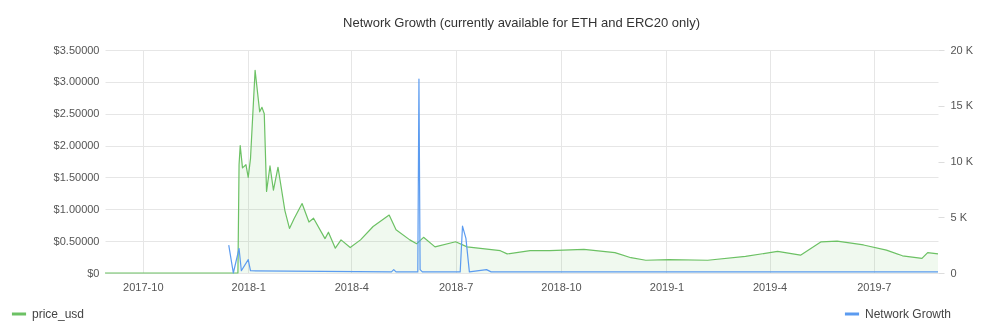 This screenshot has width=1008, height=326. What do you see at coordinates (76, 49) in the screenshot?
I see `y-tick-label: $3.50000` at bounding box center [76, 49].